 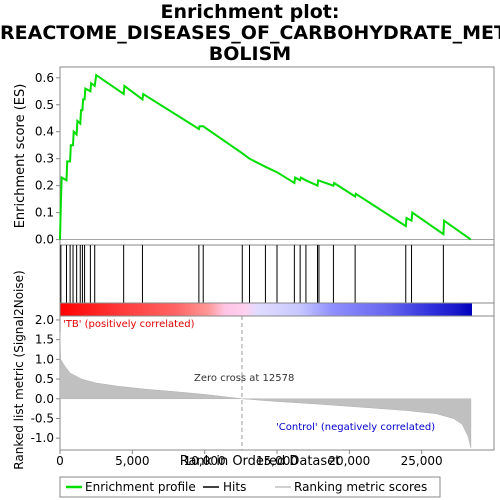 I want to click on es-y-tick-label: 0.4, so click(x=44, y=132).